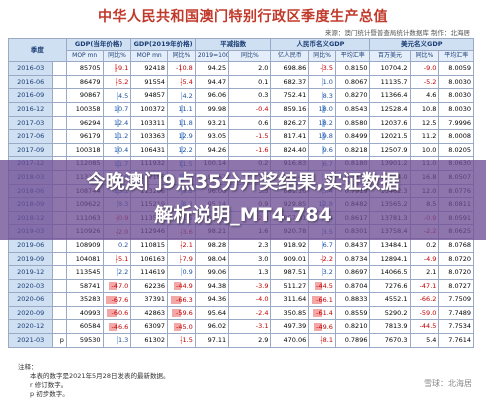  Describe the element at coordinates (212, 95) in the screenshot. I see `value-cell: 96.06` at that location.